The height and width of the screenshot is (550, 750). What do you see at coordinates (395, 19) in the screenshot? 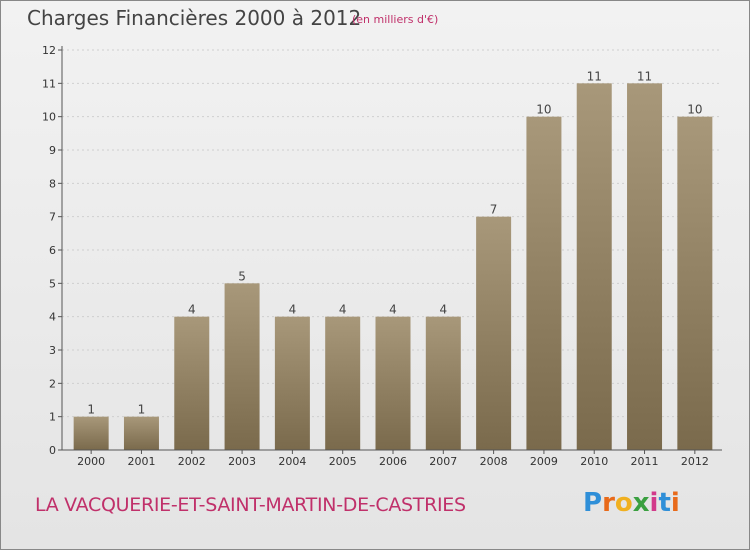
I see `chart-subtitle: (en milliers d'€)` at bounding box center [395, 19].